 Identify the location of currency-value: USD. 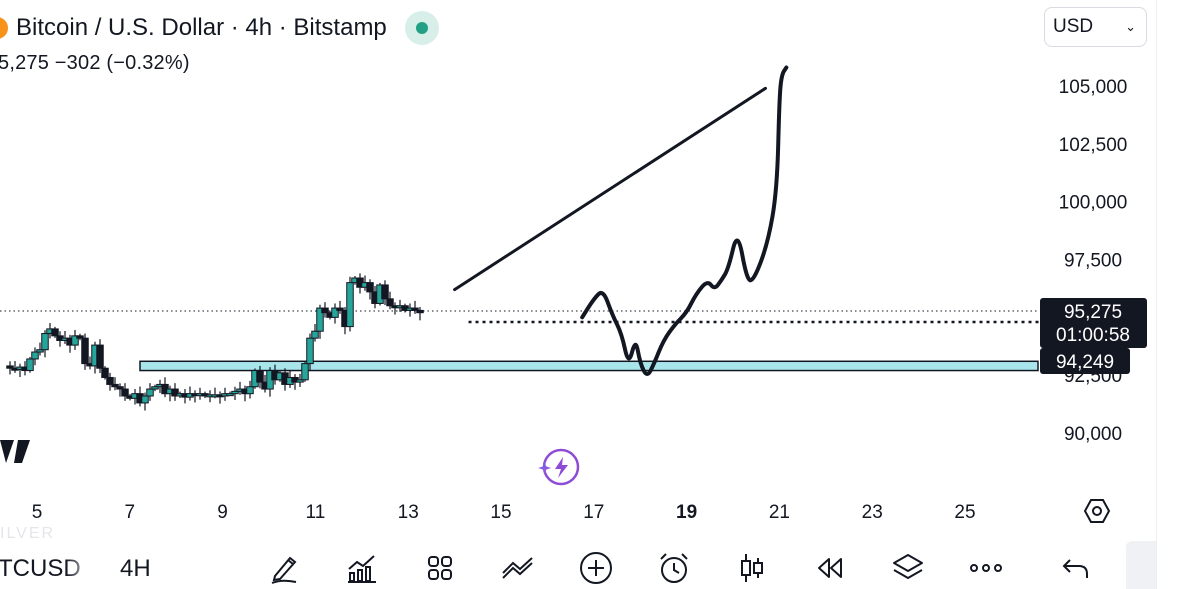
(1073, 26).